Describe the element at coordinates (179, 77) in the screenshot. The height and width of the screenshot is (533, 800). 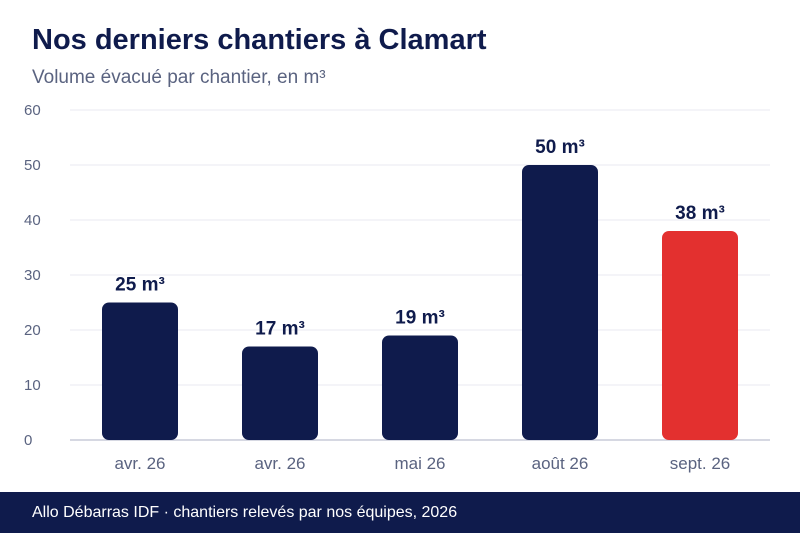
I see `chart-subtitle: Volume évacué par chantier, en m³` at that location.